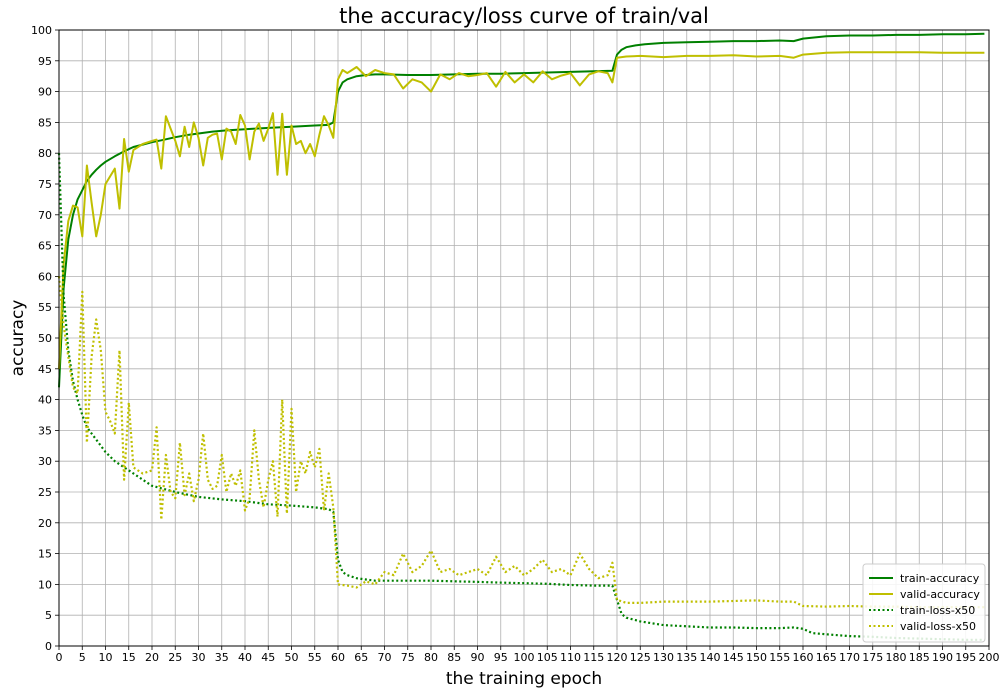 The height and width of the screenshot is (698, 1007). What do you see at coordinates (45, 153) in the screenshot?
I see `y-tick-label: 80` at bounding box center [45, 153].